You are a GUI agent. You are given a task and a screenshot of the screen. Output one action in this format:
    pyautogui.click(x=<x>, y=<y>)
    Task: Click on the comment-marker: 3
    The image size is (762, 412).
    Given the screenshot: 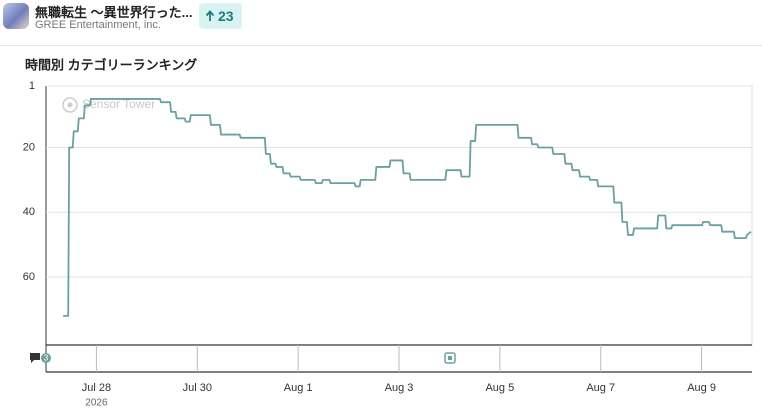 What is the action you would take?
    pyautogui.click(x=40, y=358)
    